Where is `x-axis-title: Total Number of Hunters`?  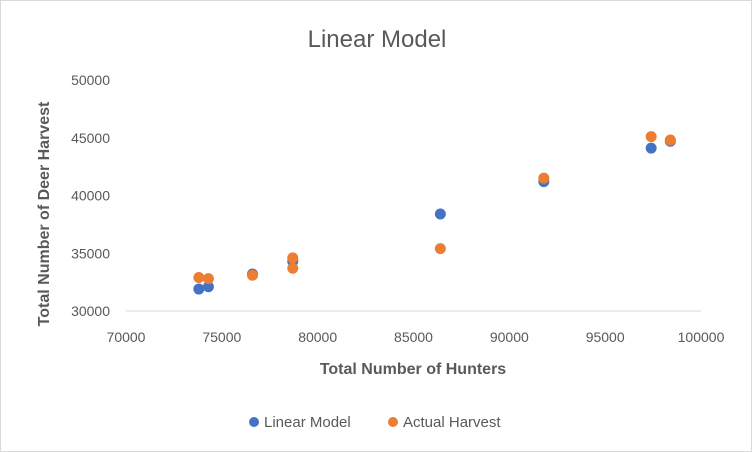
x-axis-title: Total Number of Hunters is located at coordinates (413, 369).